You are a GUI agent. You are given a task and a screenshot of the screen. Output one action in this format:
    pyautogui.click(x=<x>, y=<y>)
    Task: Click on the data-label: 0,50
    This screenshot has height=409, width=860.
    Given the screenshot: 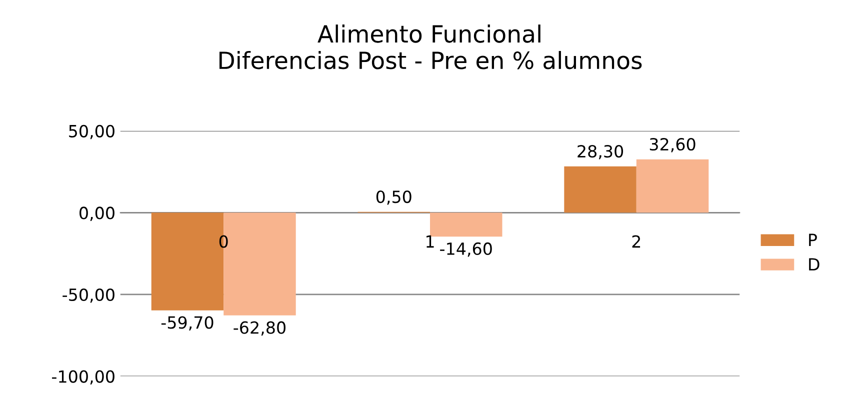 What is the action you would take?
    pyautogui.click(x=394, y=197)
    